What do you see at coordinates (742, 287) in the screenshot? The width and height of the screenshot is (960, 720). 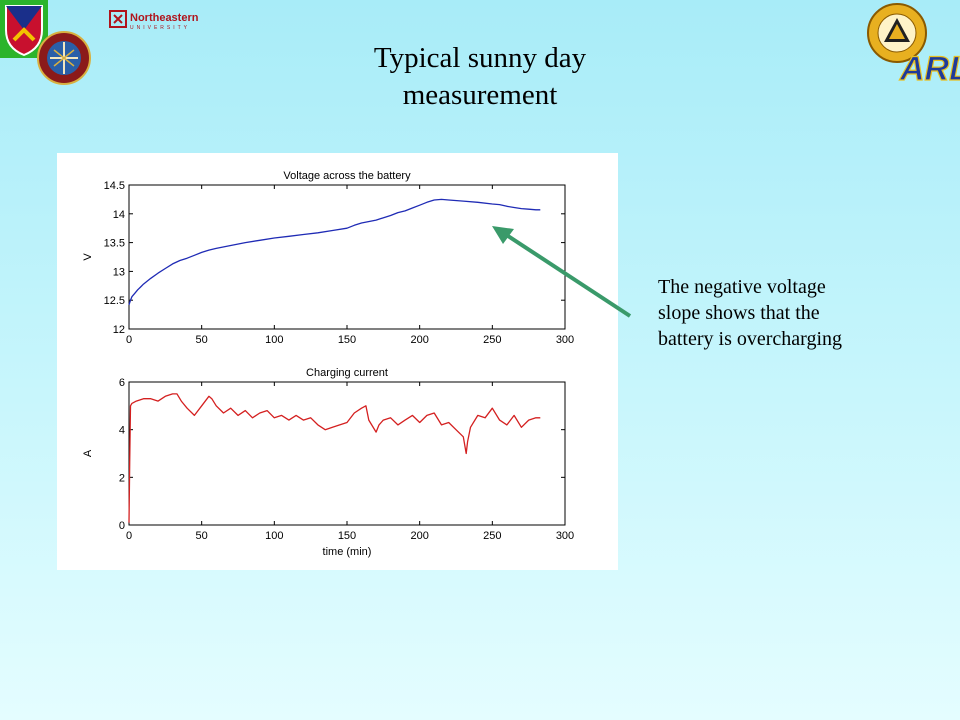 I see `annotation-line-1: The negative voltage` at bounding box center [742, 287].